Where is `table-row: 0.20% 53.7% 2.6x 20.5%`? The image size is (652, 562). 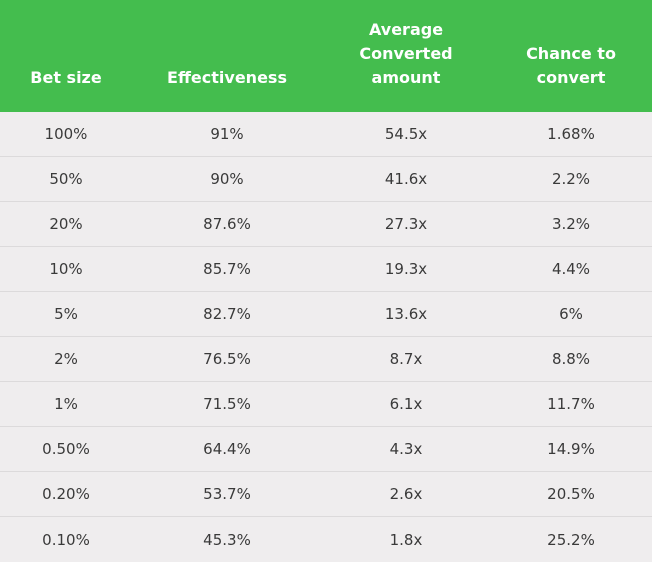 table-row: 0.20% 53.7% 2.6x 20.5% is located at coordinates (326, 494).